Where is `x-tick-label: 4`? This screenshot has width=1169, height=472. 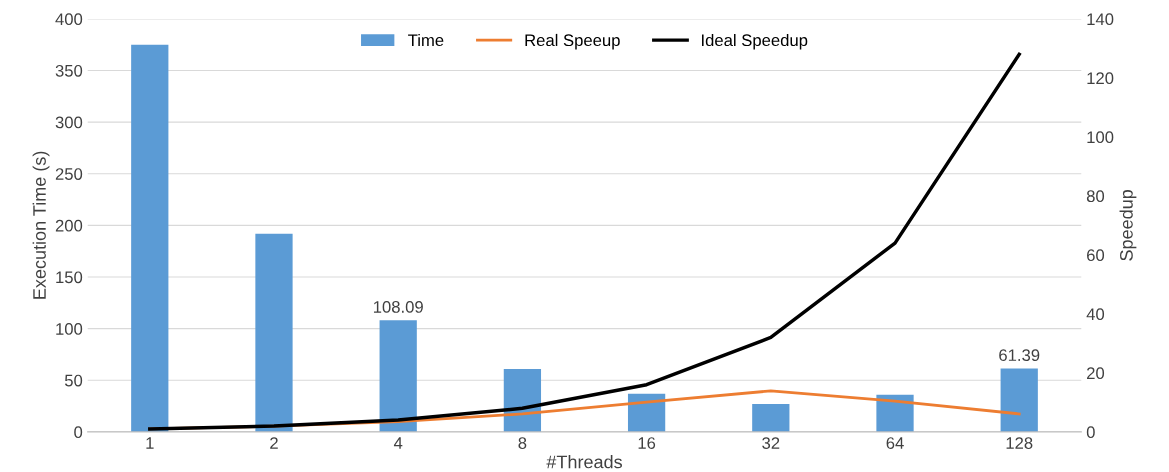
x-tick-label: 4 is located at coordinates (398, 443).